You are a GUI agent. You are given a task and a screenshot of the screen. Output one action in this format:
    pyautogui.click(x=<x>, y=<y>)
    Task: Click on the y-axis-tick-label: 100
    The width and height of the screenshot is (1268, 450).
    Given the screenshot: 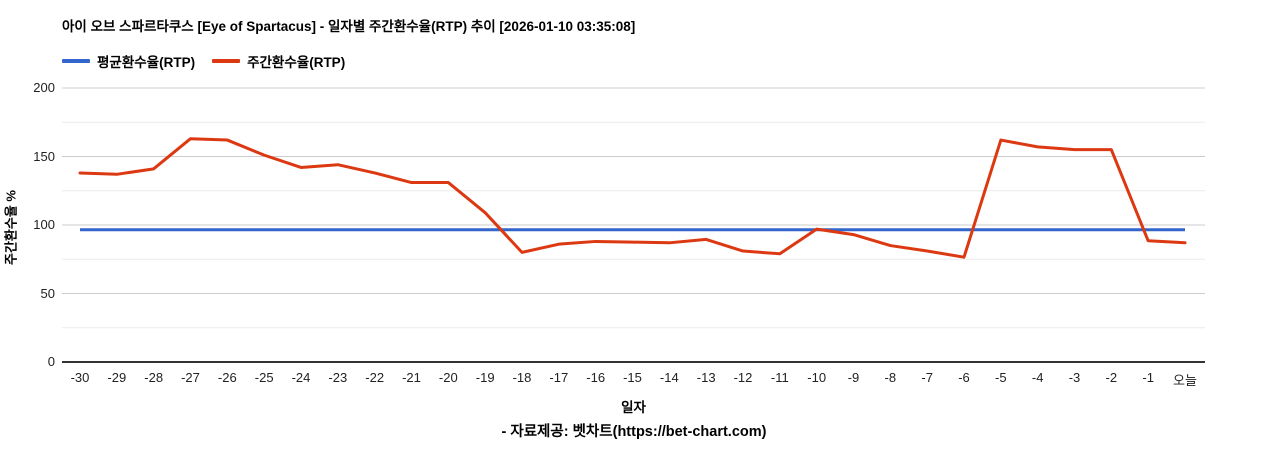 What is the action you would take?
    pyautogui.click(x=44, y=224)
    